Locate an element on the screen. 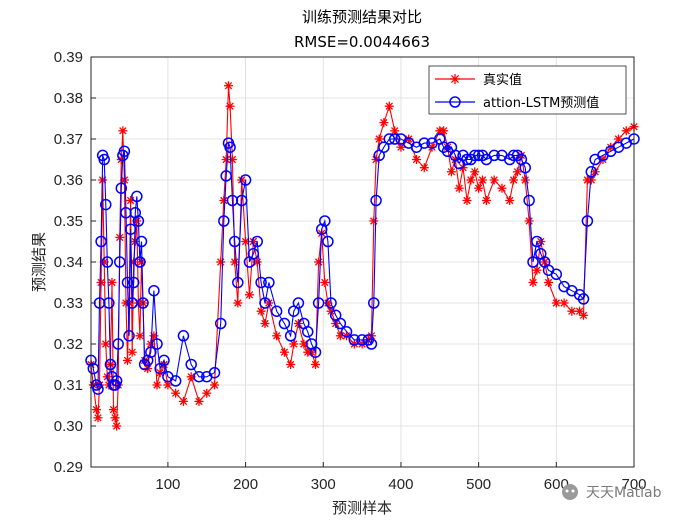 This screenshot has width=700, height=525. x-tick-label: 300 is located at coordinates (323, 484).